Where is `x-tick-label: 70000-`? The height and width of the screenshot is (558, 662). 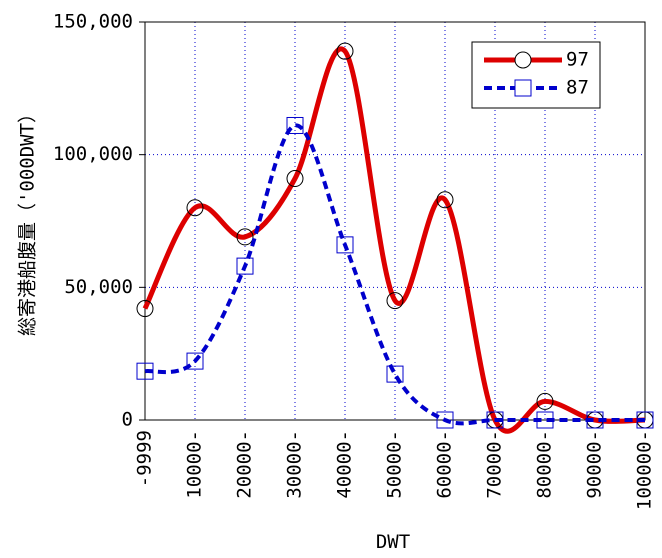
x-tick-label: 70000- is located at coordinates (495, 464).